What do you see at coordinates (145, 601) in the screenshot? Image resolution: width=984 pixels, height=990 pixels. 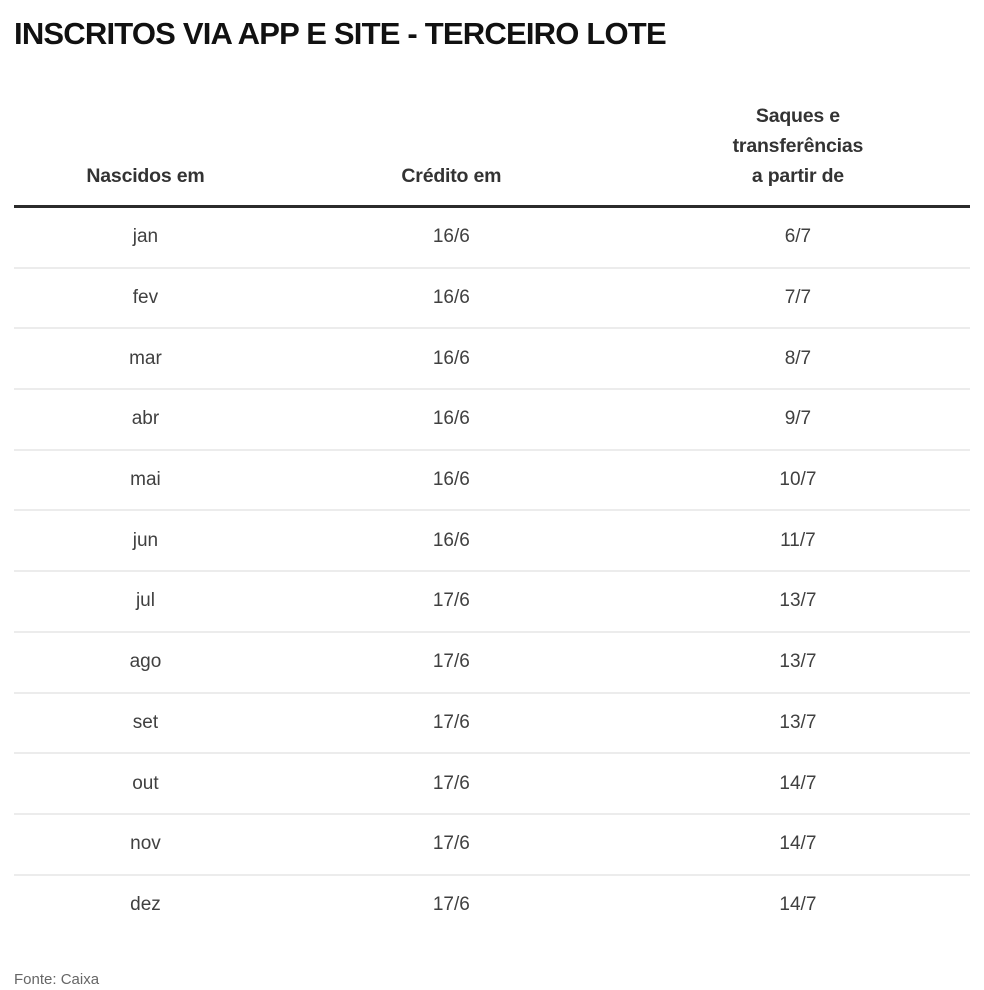 I see `cell-month: jul` at bounding box center [145, 601].